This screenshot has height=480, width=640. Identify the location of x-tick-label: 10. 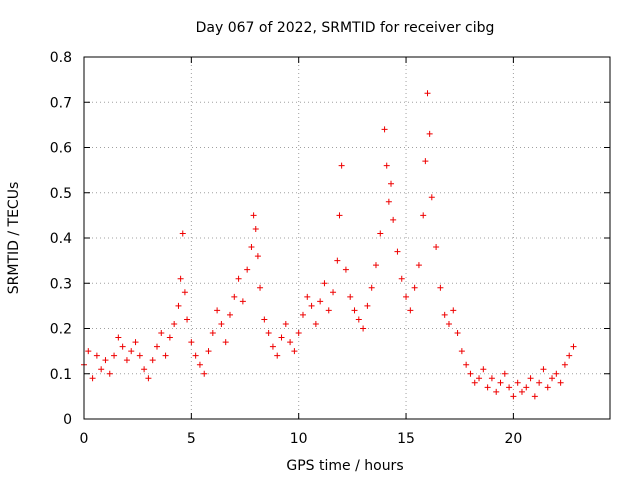
(299, 439).